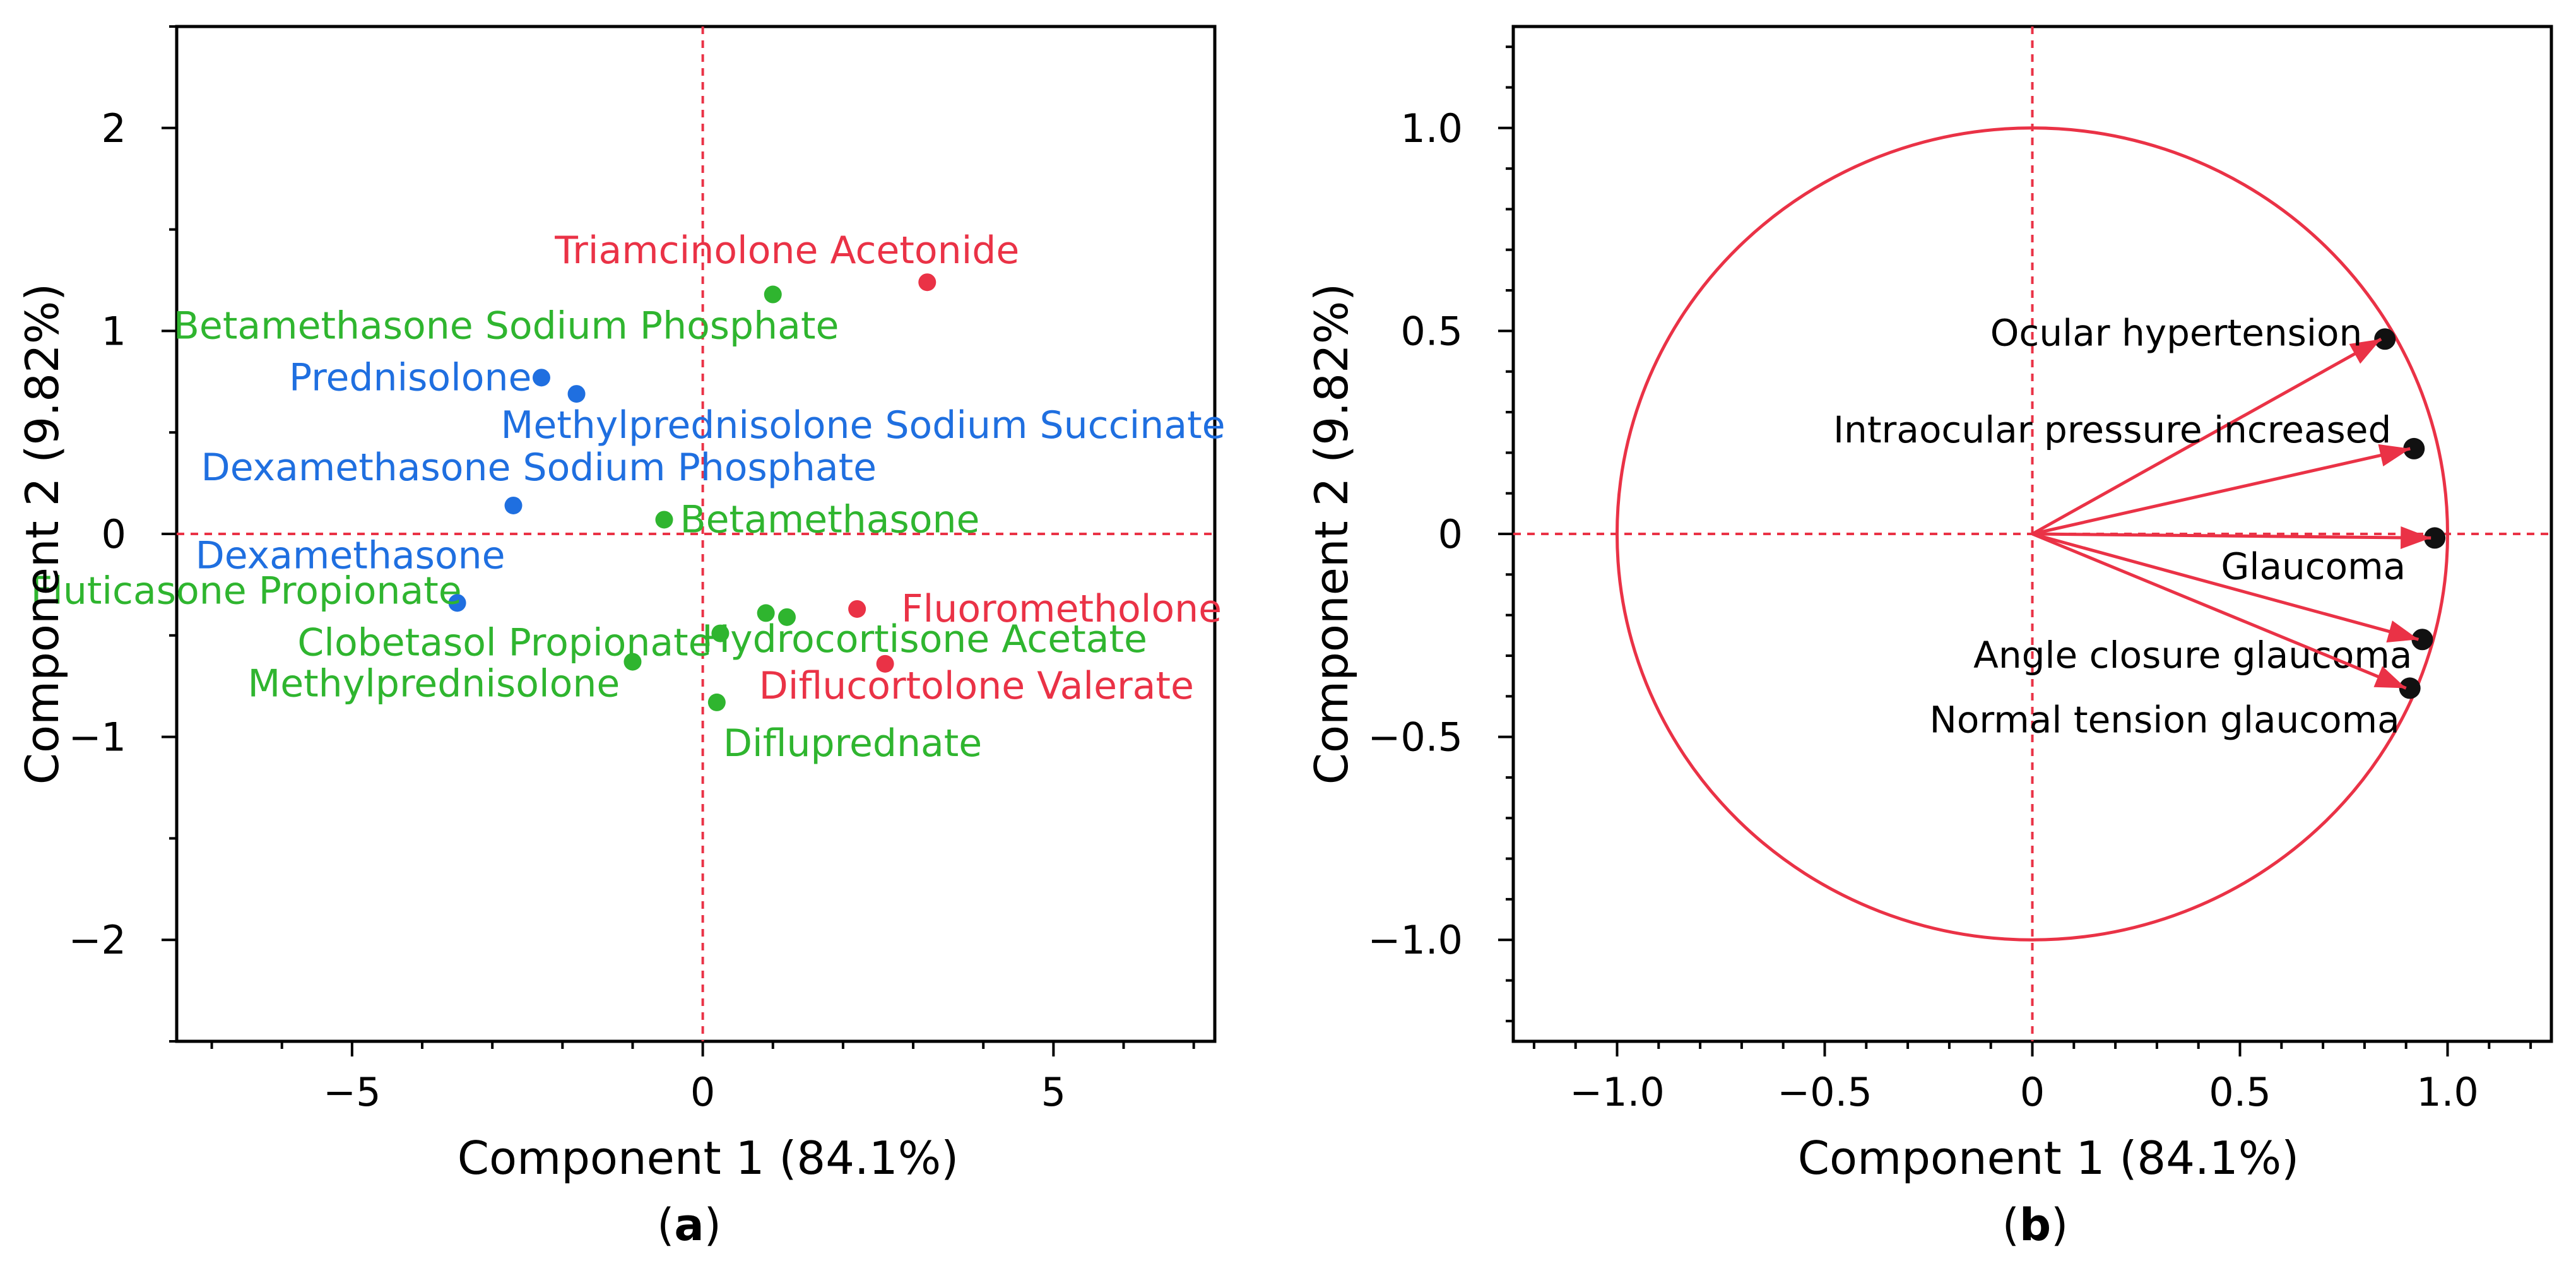 The width and height of the screenshot is (2576, 1266). I want to click on panel-a-point-label: Triamcinolone Acetonide, so click(786, 250).